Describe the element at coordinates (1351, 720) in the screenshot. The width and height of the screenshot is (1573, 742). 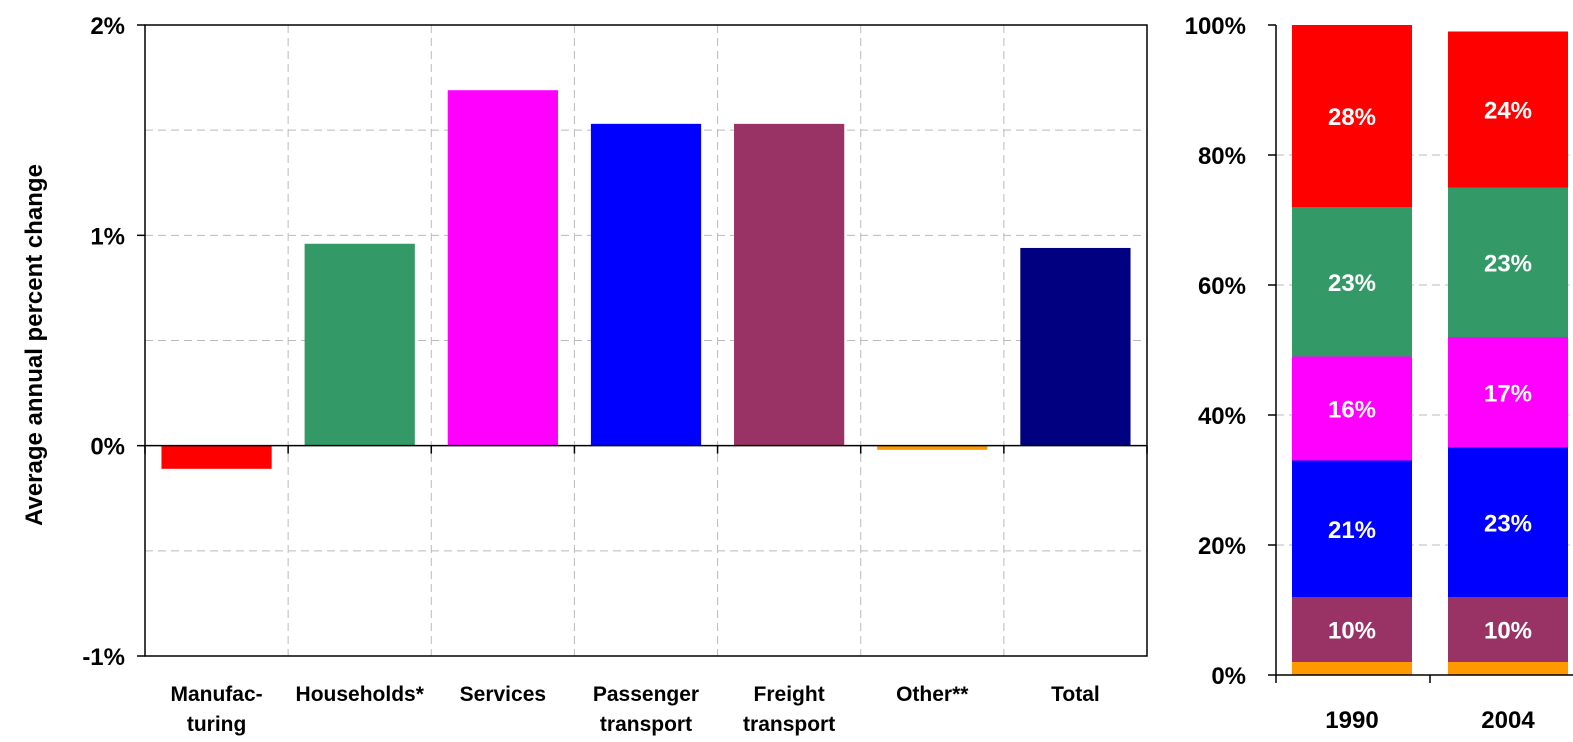
I see `year-label-1990: 1990` at that location.